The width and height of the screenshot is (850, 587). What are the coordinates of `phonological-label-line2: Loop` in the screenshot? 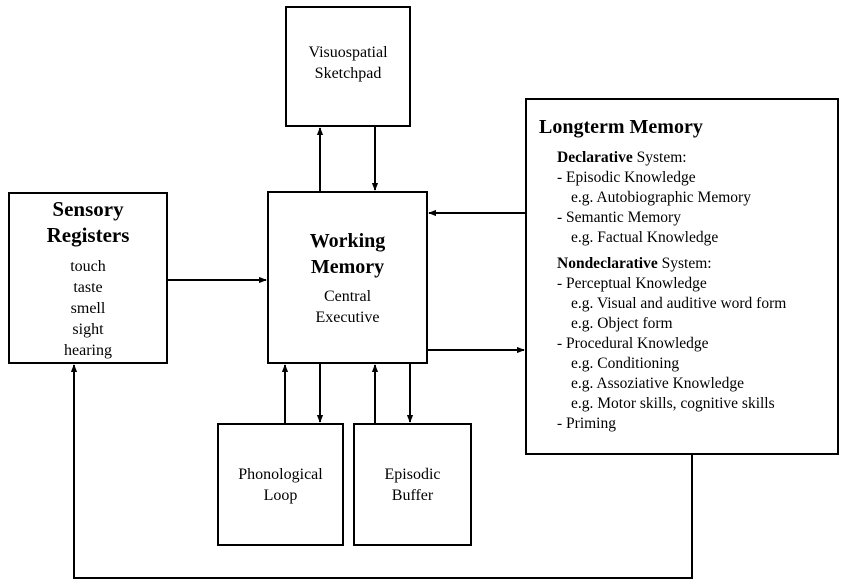 It's located at (280, 495).